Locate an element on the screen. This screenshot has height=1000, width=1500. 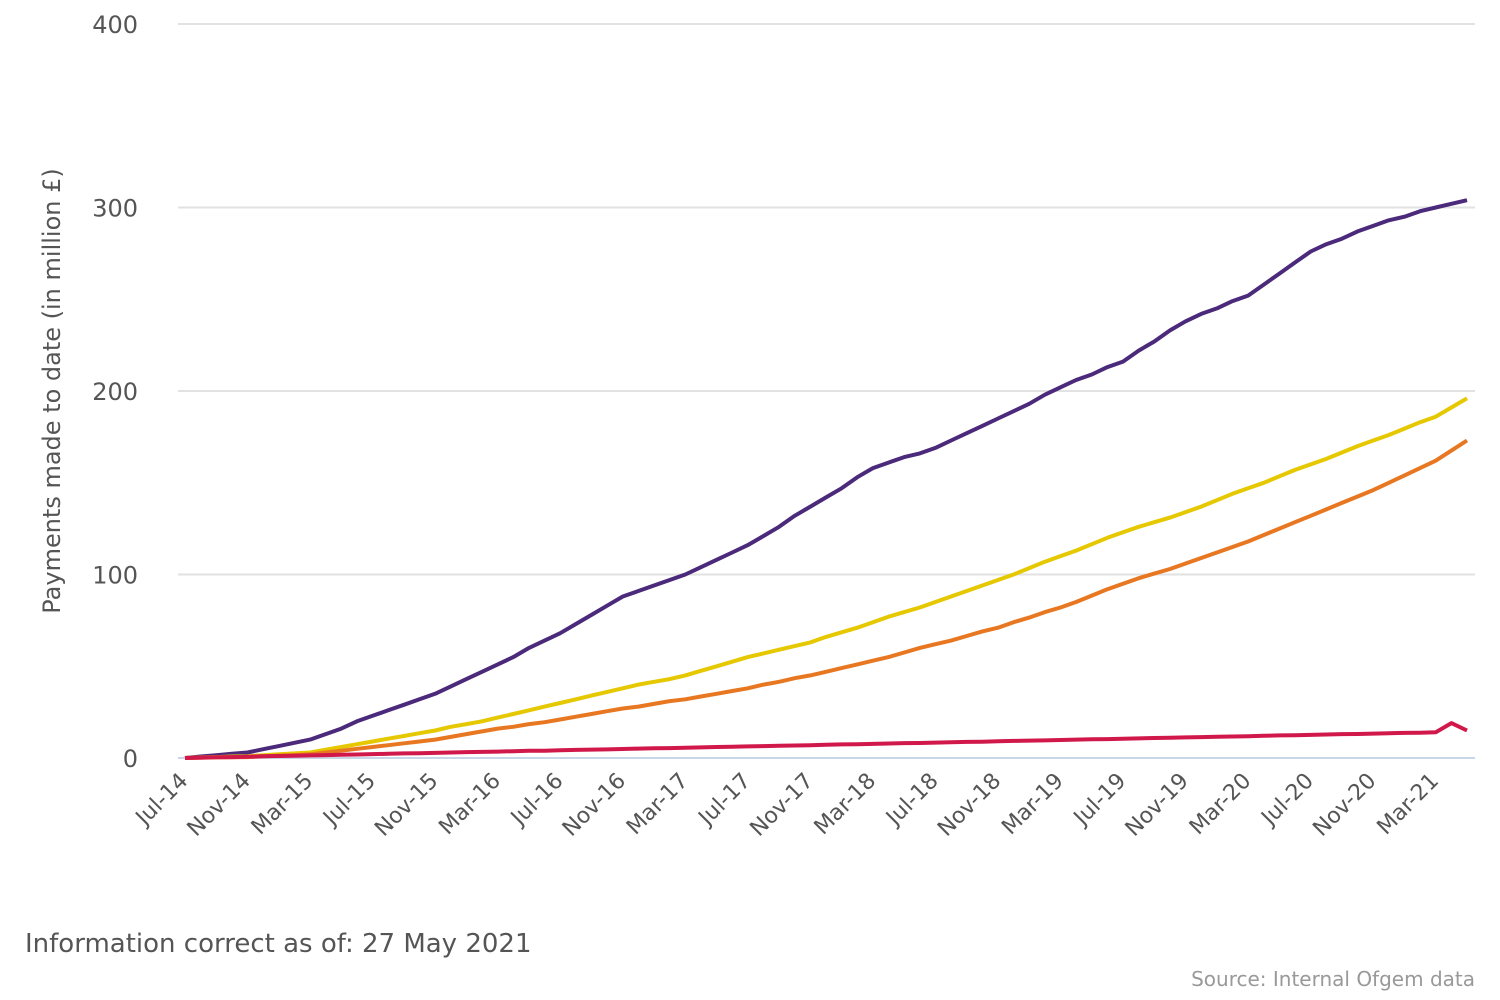
x-tick-label: Nov-19 is located at coordinates (1157, 805).